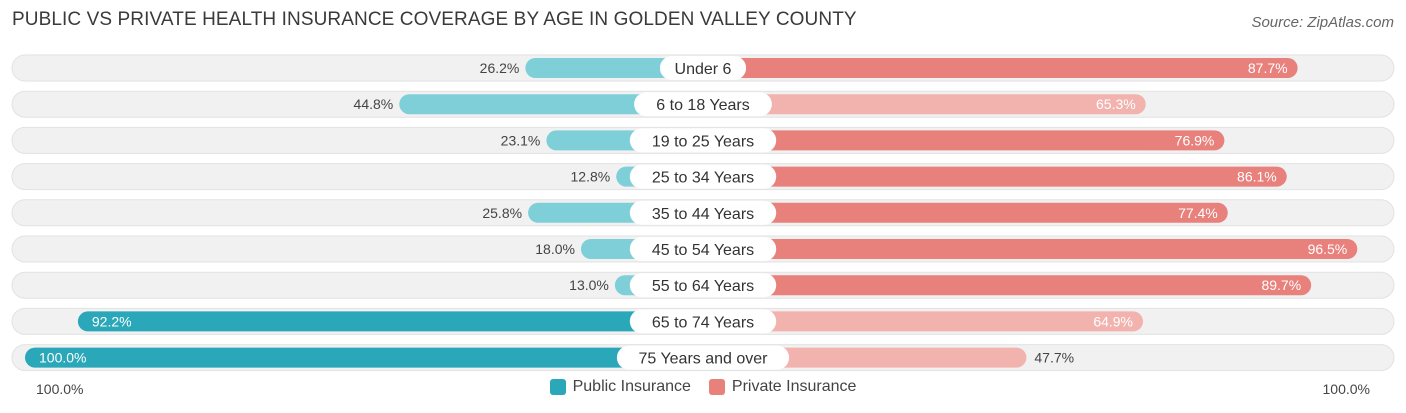 The image size is (1406, 413). I want to click on category-label: 45 to 54 Years, so click(703, 250).